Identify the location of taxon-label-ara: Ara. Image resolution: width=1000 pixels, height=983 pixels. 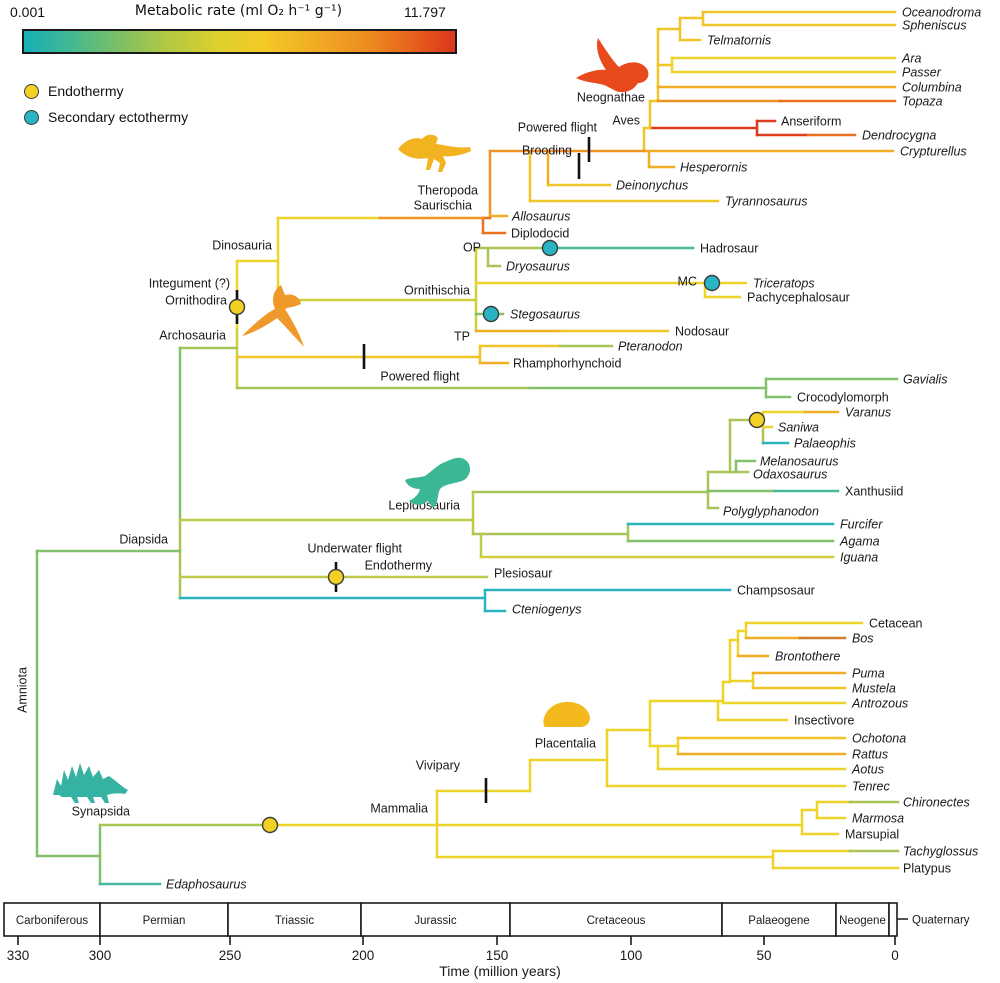
(911, 59).